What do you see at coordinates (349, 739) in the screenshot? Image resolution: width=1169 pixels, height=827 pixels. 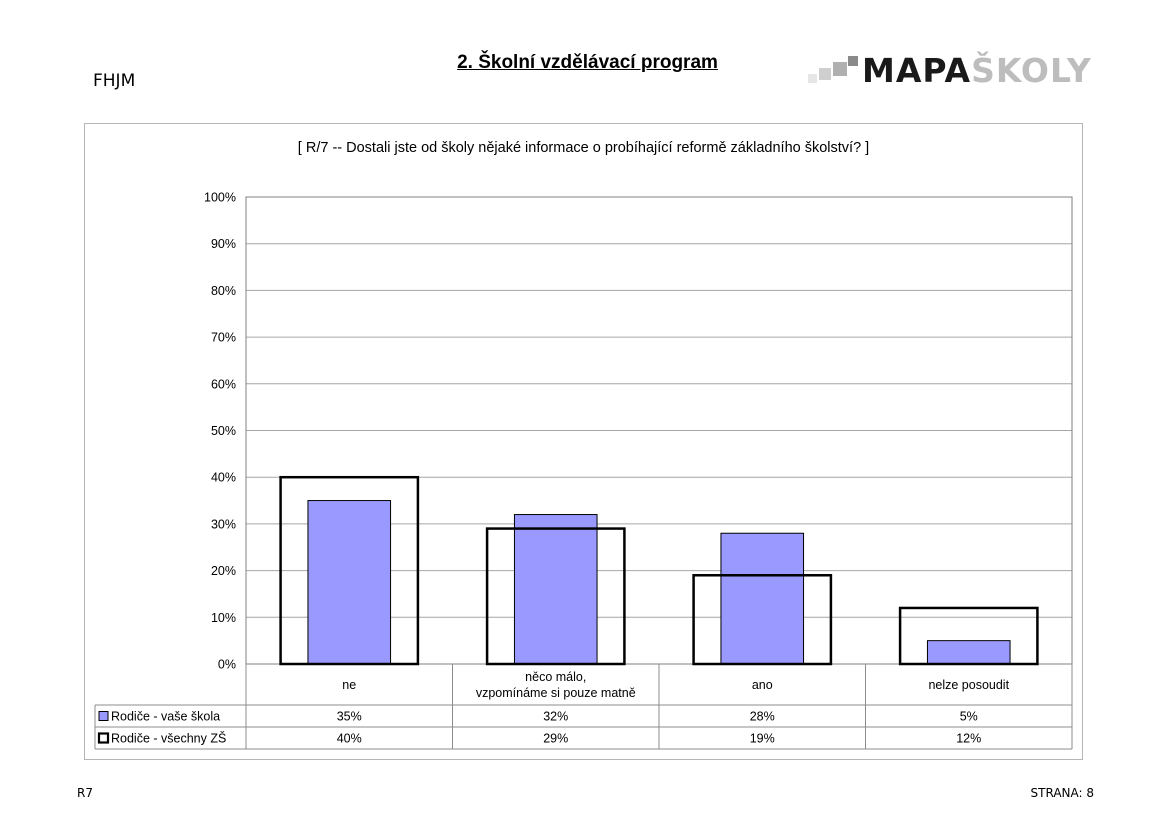 I see `data-label: 40%` at bounding box center [349, 739].